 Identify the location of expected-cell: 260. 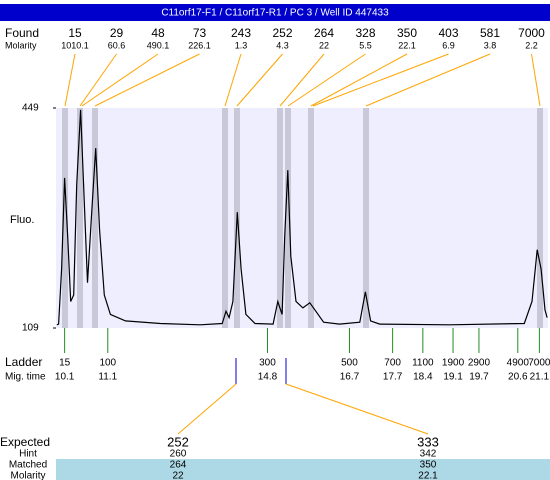
(178, 454).